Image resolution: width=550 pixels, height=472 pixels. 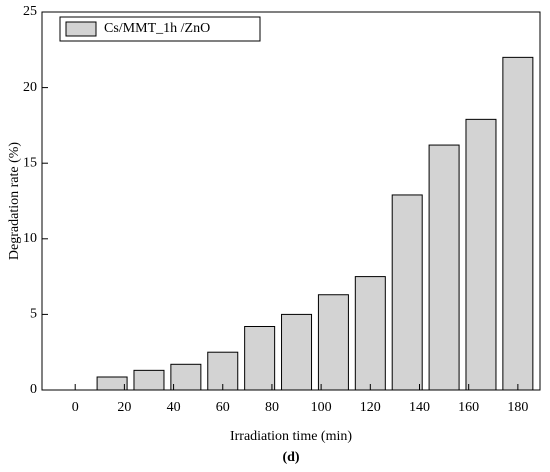 What do you see at coordinates (419, 407) in the screenshot?
I see `x-tick-label: 140` at bounding box center [419, 407].